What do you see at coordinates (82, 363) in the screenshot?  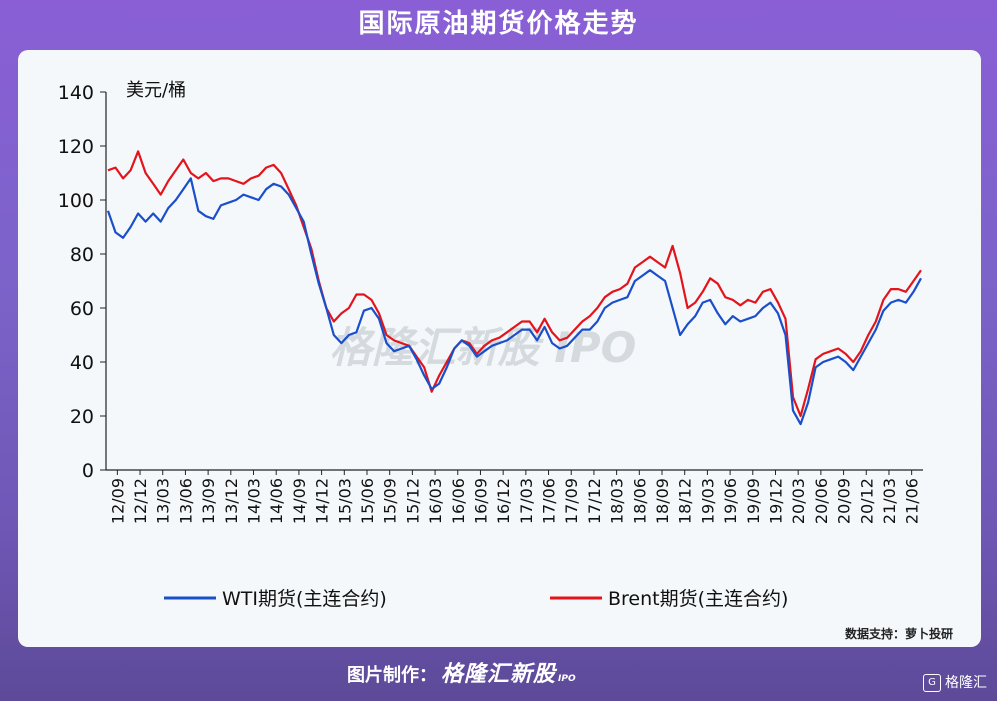 I see `y-tick-label: 40` at bounding box center [82, 363].